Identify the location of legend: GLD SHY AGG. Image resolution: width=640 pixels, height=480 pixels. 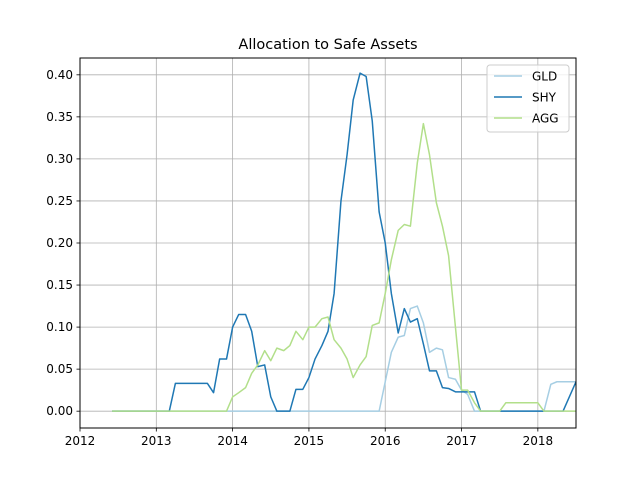
(528, 98).